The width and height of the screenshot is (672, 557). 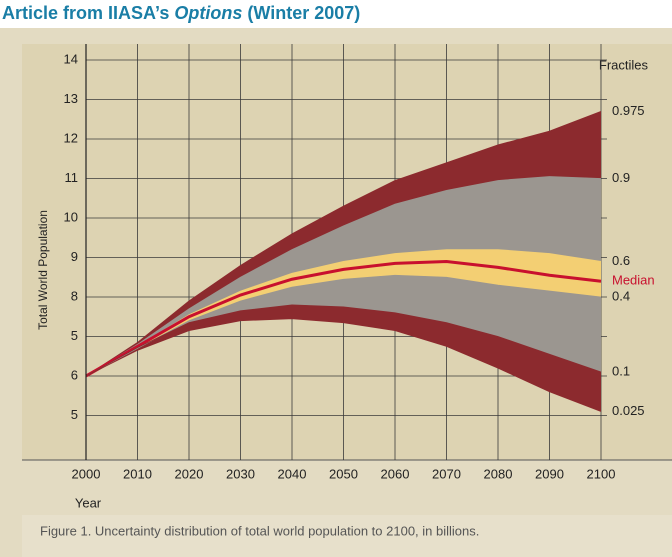 I want to click on x-tick-label: 2100, so click(x=601, y=473).